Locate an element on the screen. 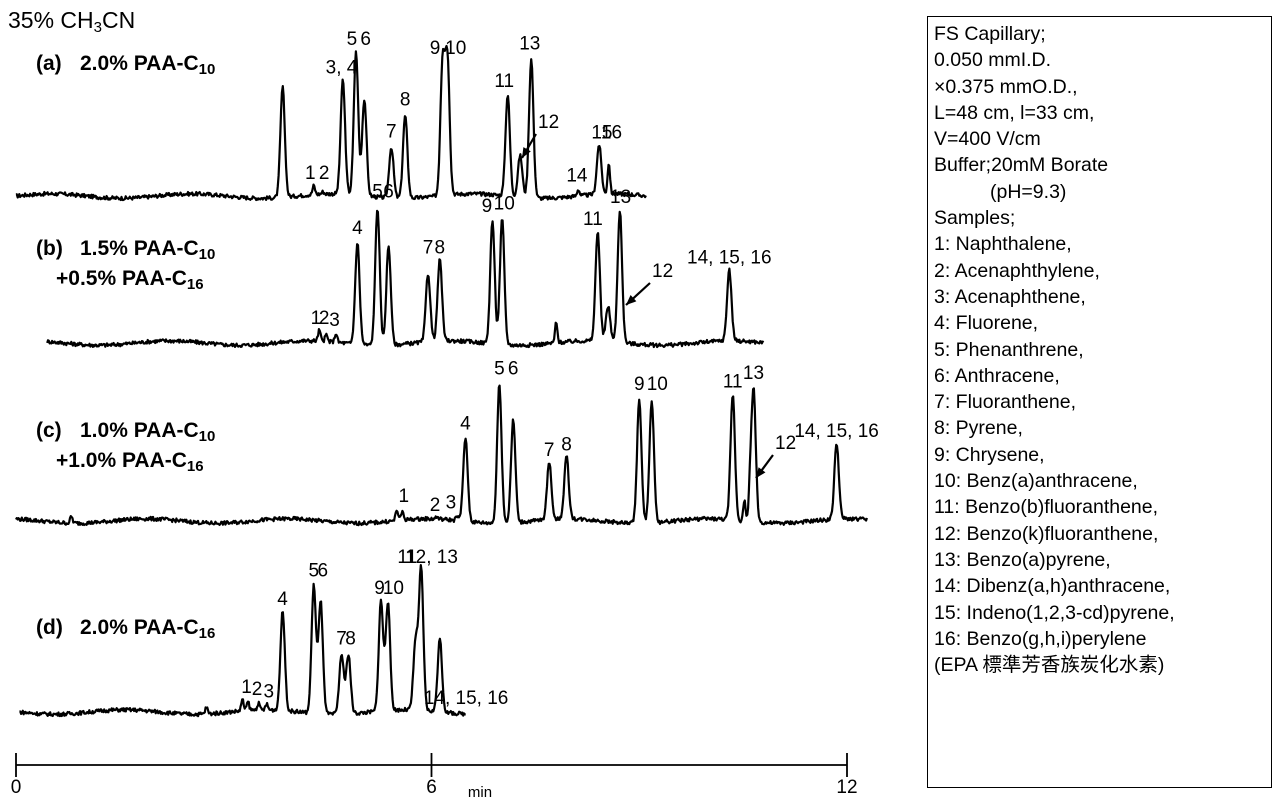 This screenshot has height=799, width=1279. info-line: 12: Benzo(k)fluoranthene, is located at coordinates (1046, 533).